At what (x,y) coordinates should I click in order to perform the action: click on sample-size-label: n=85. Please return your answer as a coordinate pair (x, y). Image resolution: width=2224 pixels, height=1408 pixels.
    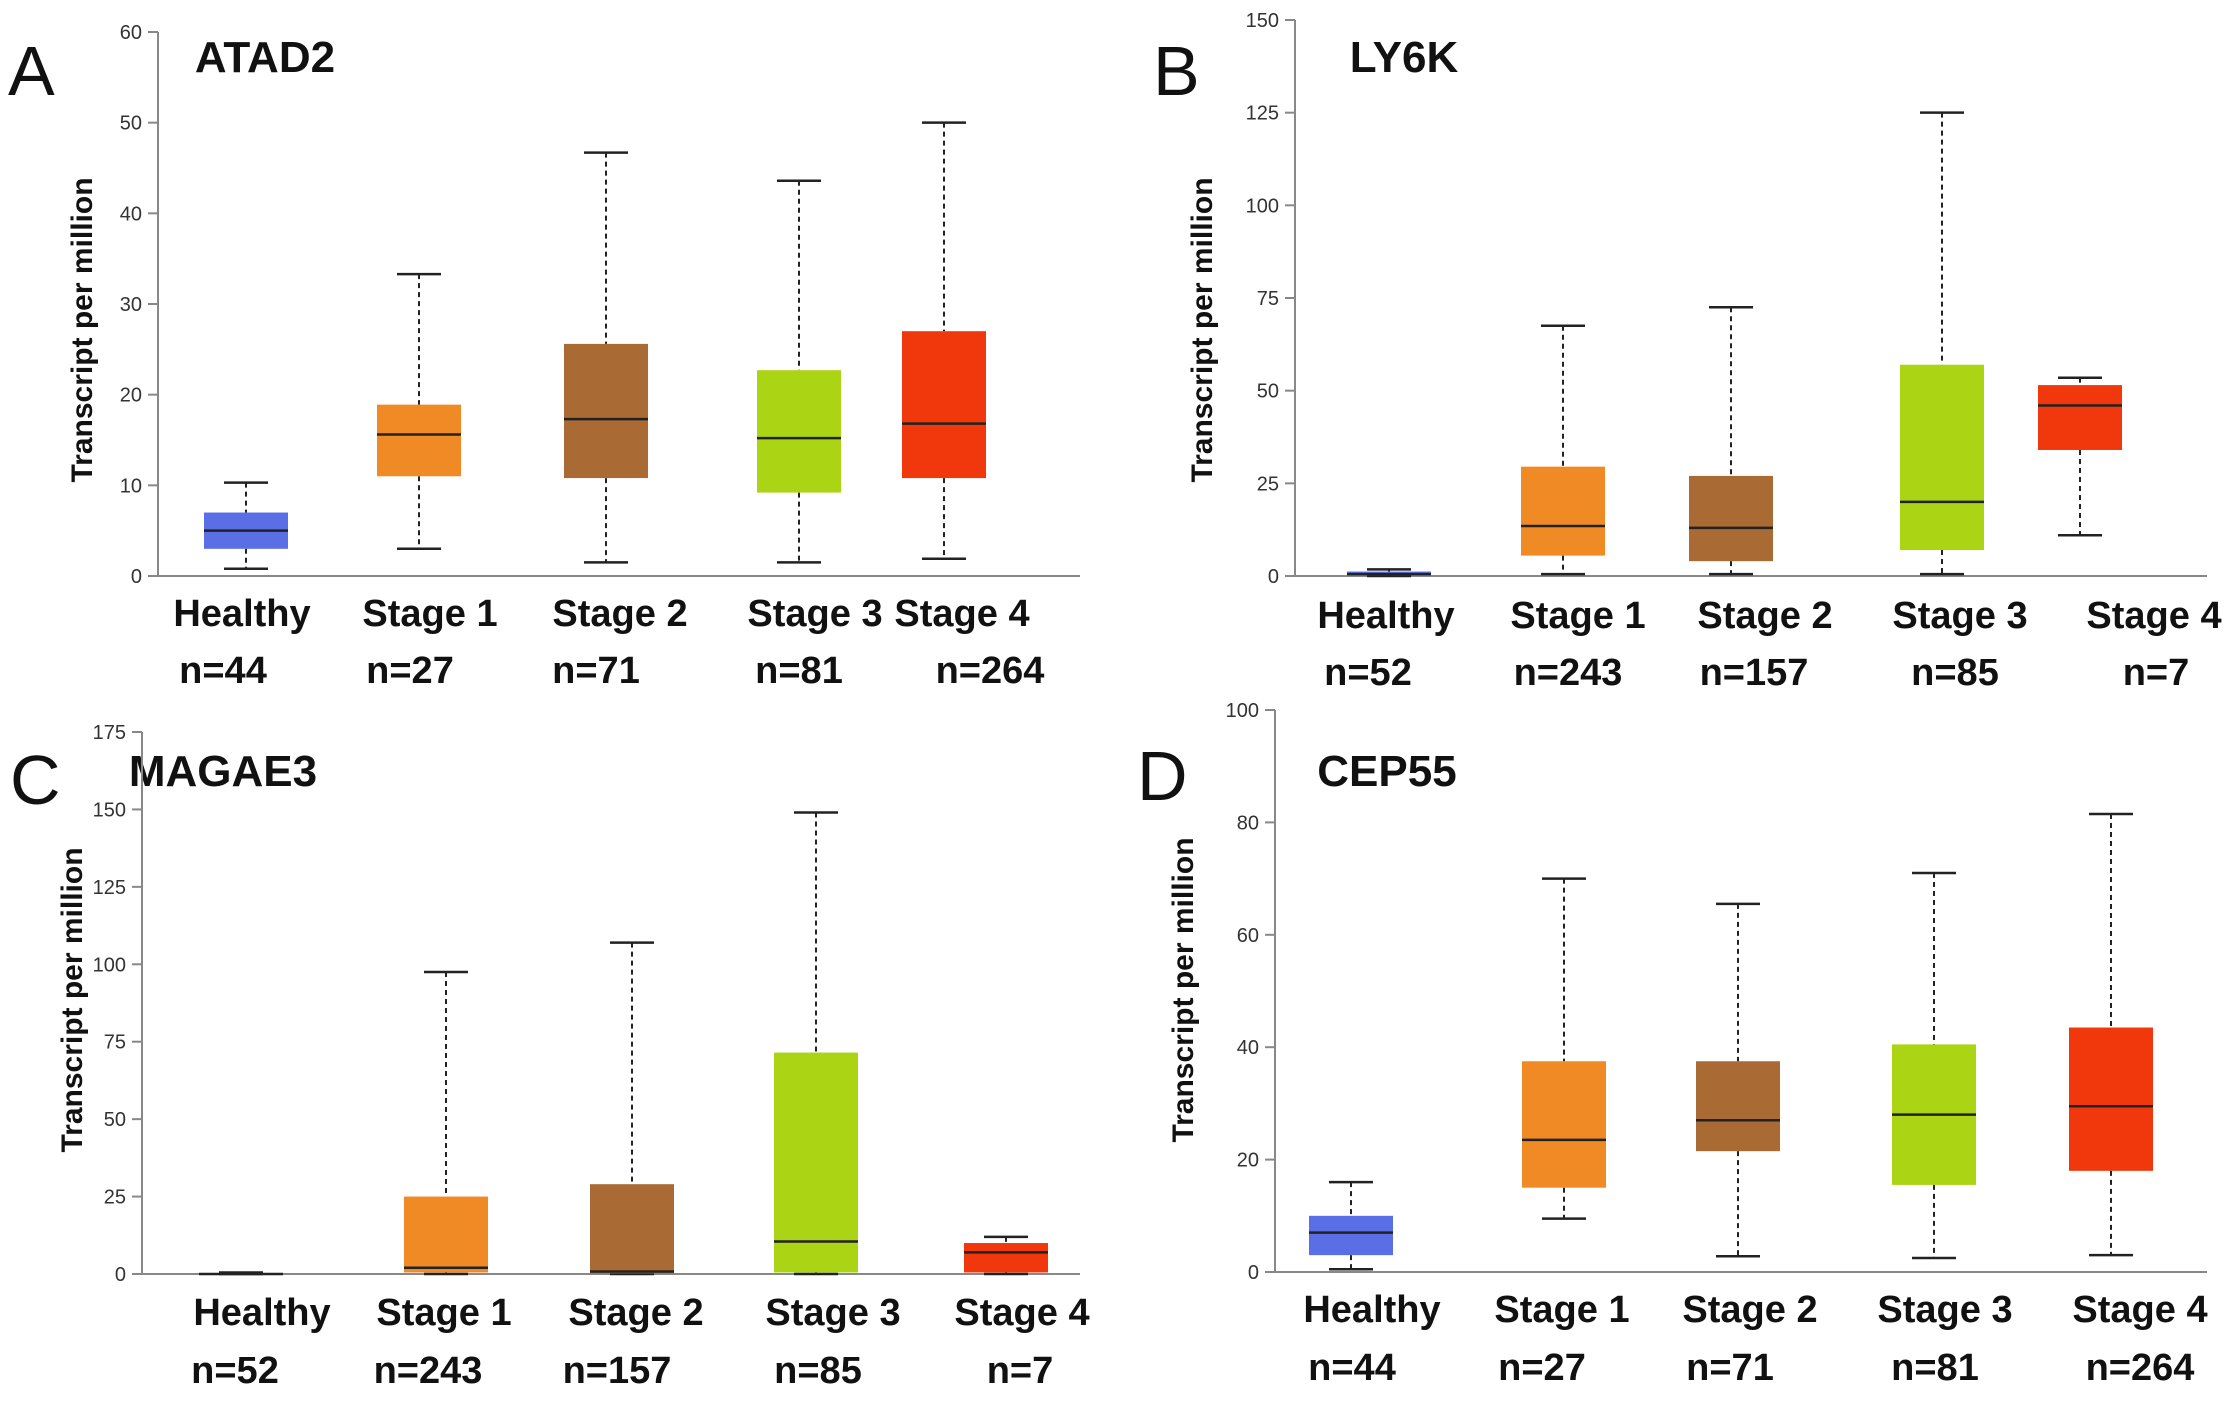
    Looking at the image, I should click on (1955, 673).